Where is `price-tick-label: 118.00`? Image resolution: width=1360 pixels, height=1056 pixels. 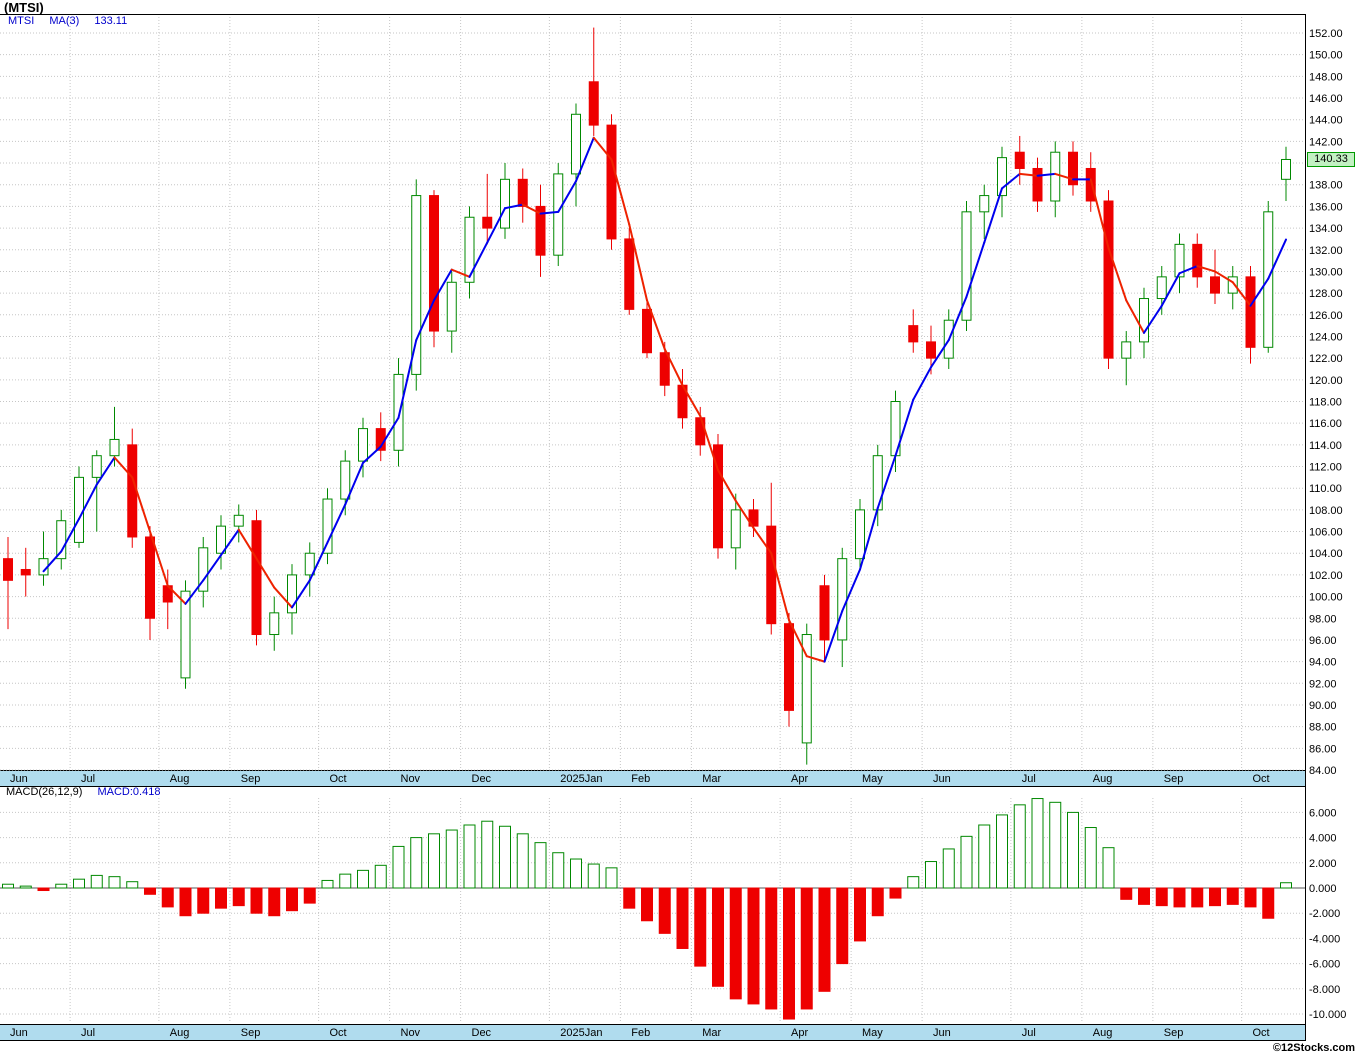 price-tick-label: 118.00 is located at coordinates (1325, 403).